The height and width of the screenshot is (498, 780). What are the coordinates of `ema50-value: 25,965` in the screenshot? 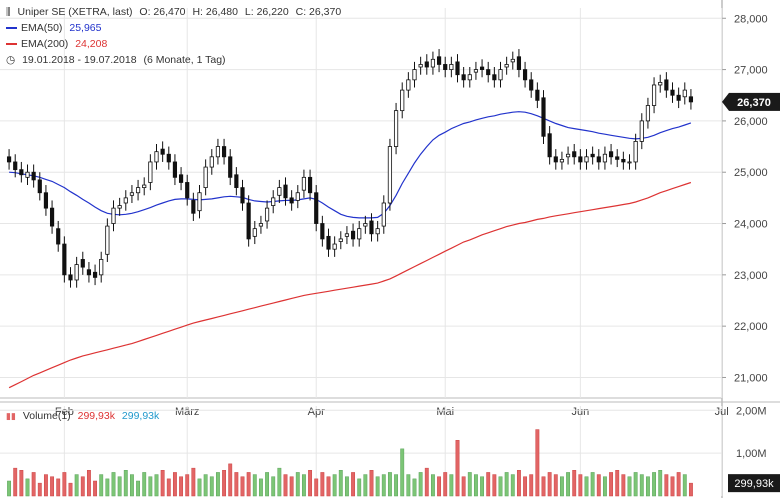 It's located at (85, 28).